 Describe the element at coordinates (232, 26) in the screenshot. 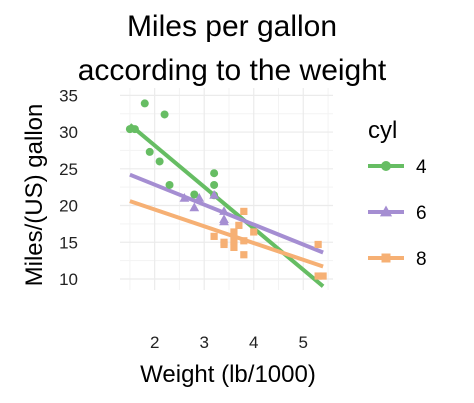

I see `chart-title-line-1: Miles per gallon` at that location.